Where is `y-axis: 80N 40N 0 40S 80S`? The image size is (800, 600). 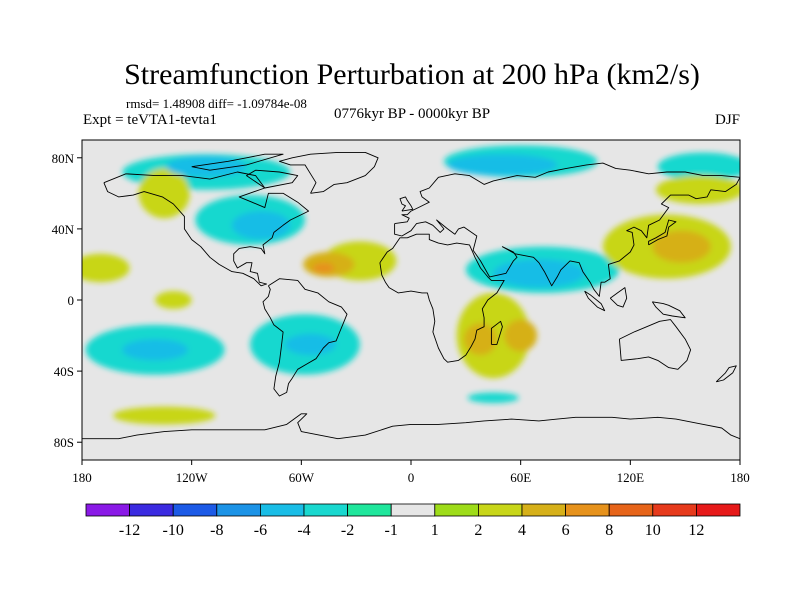 y-axis: 80N 40N 0 40S 80S is located at coordinates (67, 300).